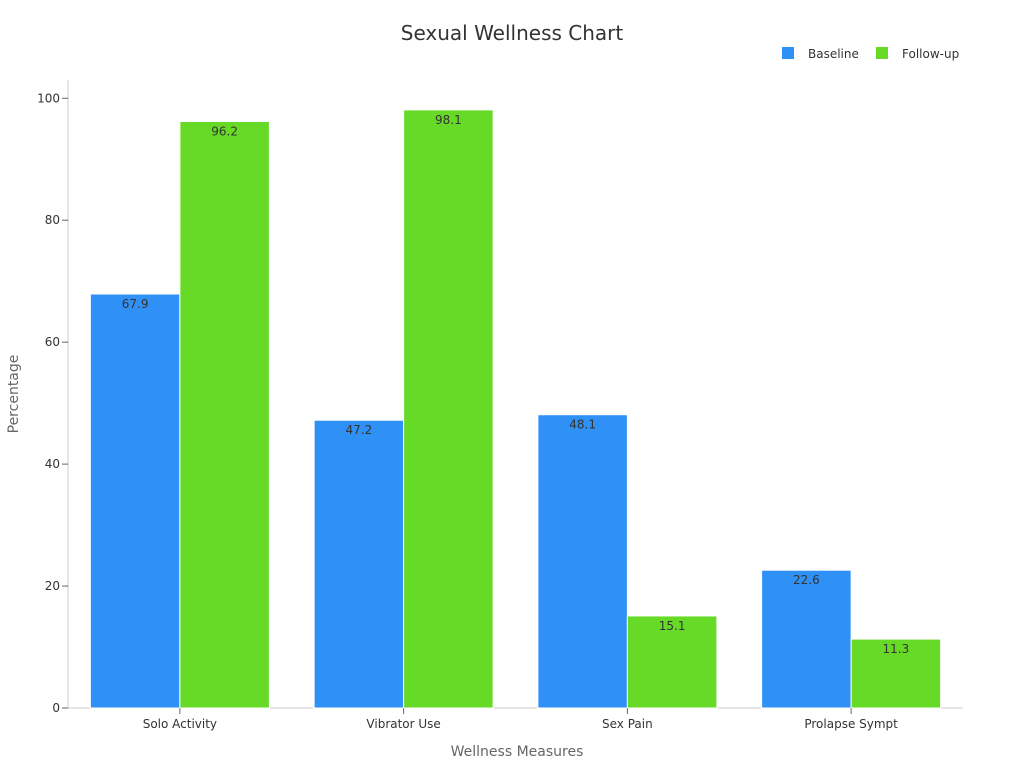  I want to click on x-tick-label: Solo Activity, so click(180, 724).